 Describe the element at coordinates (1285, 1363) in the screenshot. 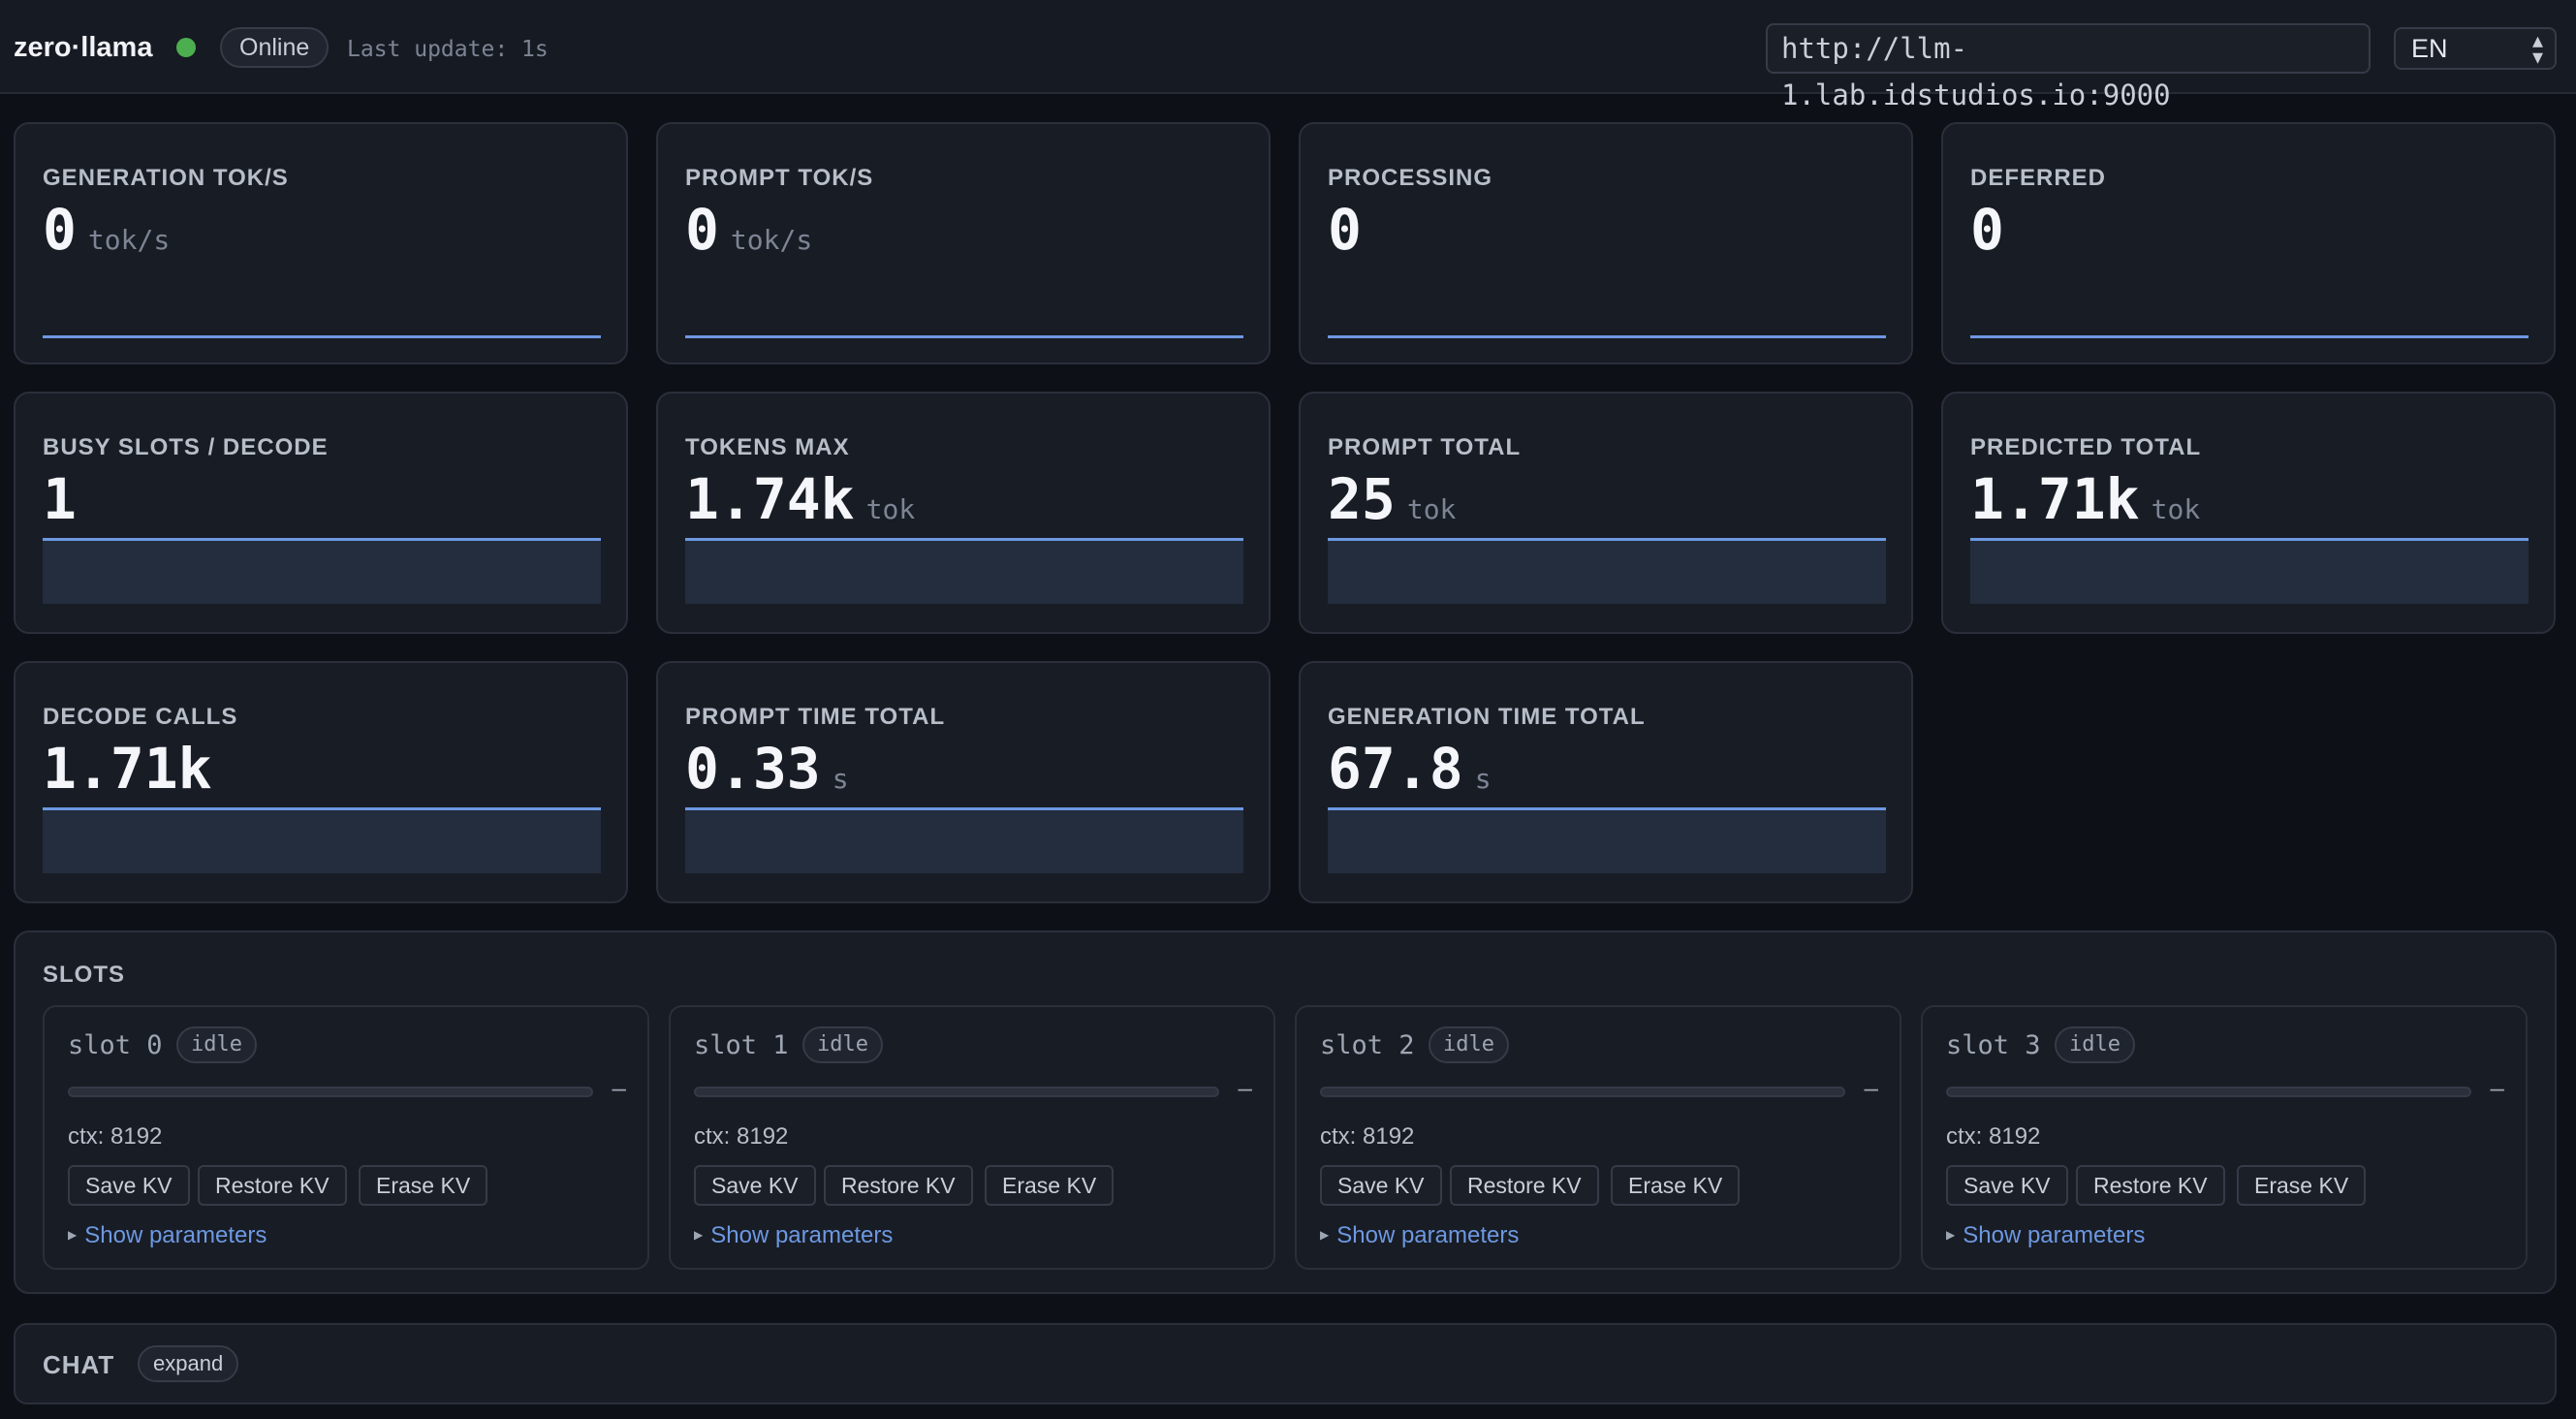

I see `chat-panel: CHAT expand` at that location.